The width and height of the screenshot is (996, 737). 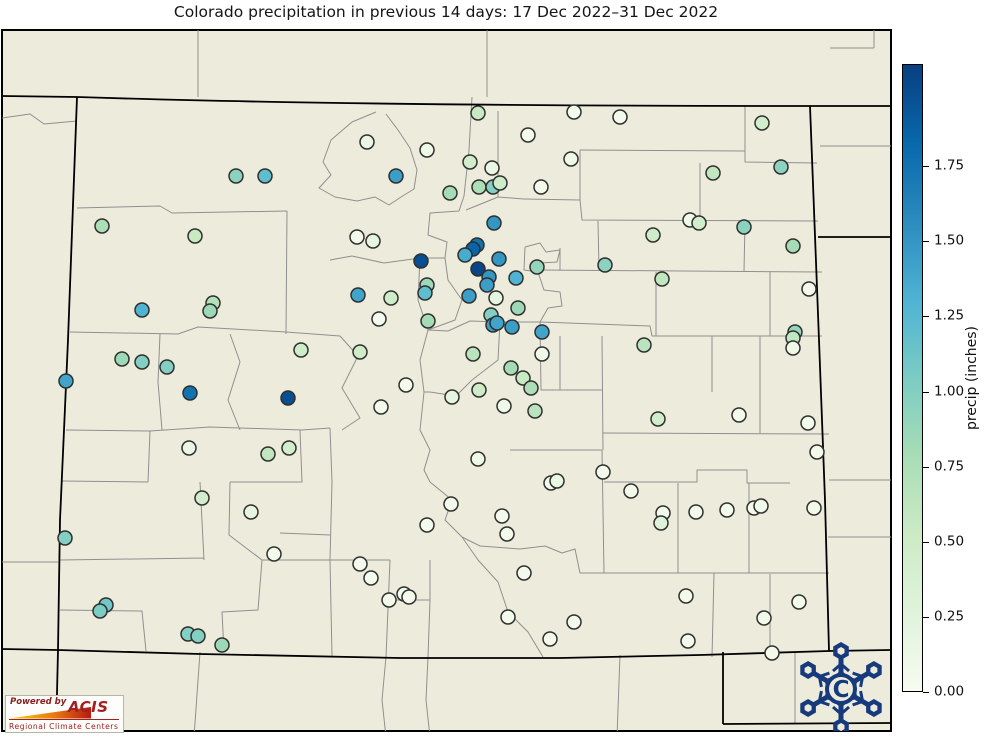 I want to click on acis-subtitle-text: Regional Climate Centers, so click(x=64, y=726).